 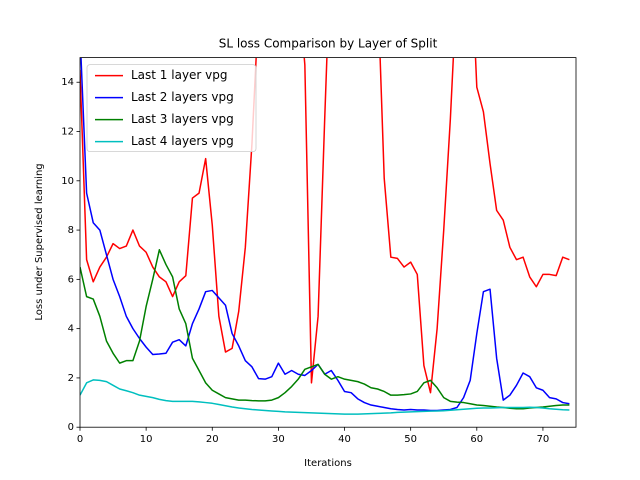 I want to click on legend-label: Last 4 layers vpg, so click(x=182, y=141).